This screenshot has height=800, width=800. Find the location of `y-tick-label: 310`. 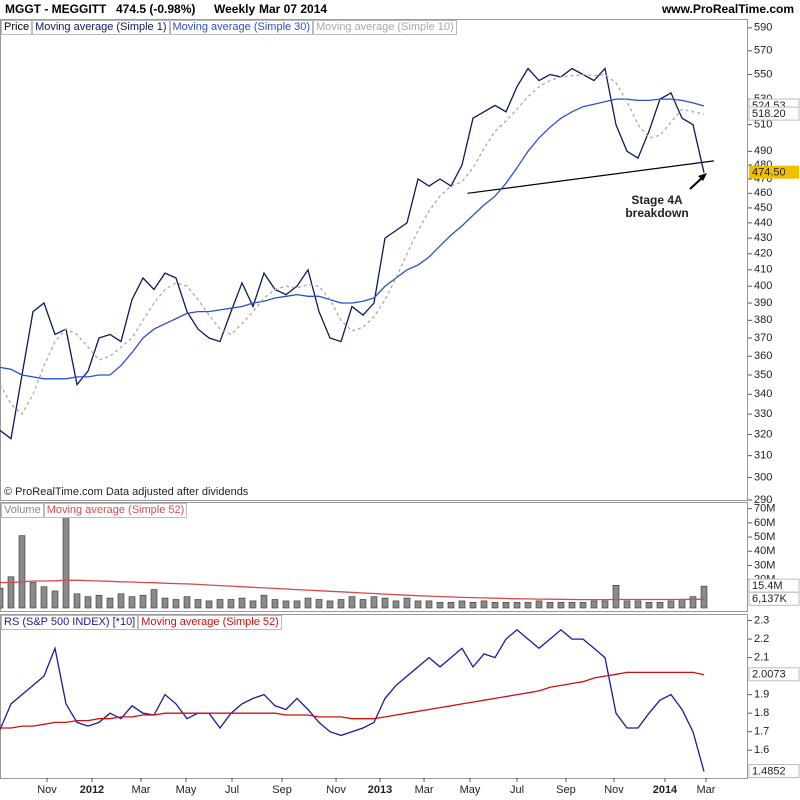

y-tick-label: 310 is located at coordinates (763, 456).